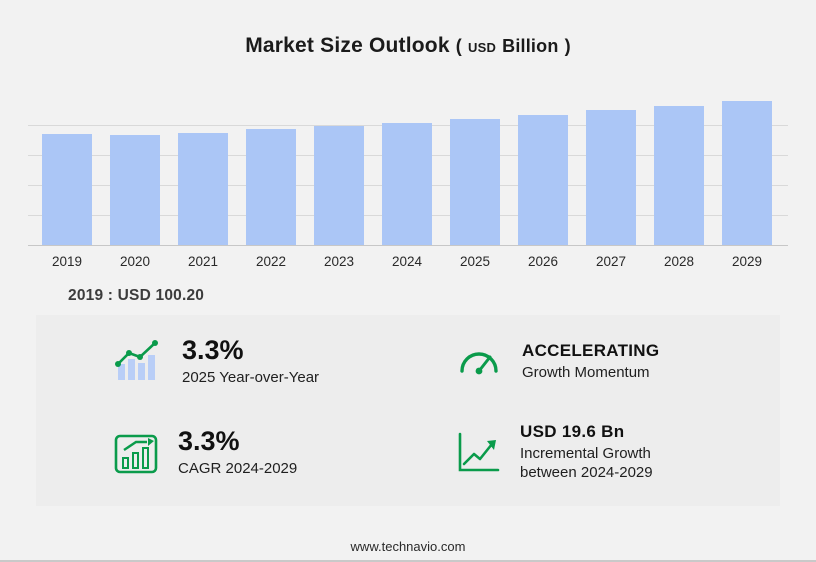  What do you see at coordinates (271, 261) in the screenshot?
I see `x-axis-label-2022: 2022` at bounding box center [271, 261].